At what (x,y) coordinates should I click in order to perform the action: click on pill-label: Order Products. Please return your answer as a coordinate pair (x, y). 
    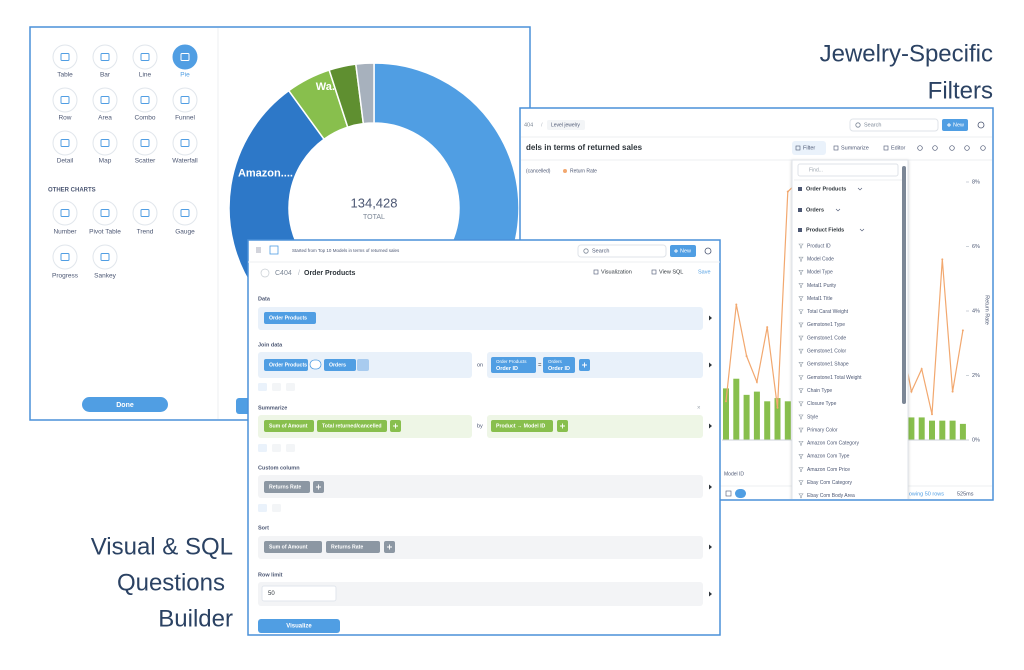
    Looking at the image, I should click on (511, 361).